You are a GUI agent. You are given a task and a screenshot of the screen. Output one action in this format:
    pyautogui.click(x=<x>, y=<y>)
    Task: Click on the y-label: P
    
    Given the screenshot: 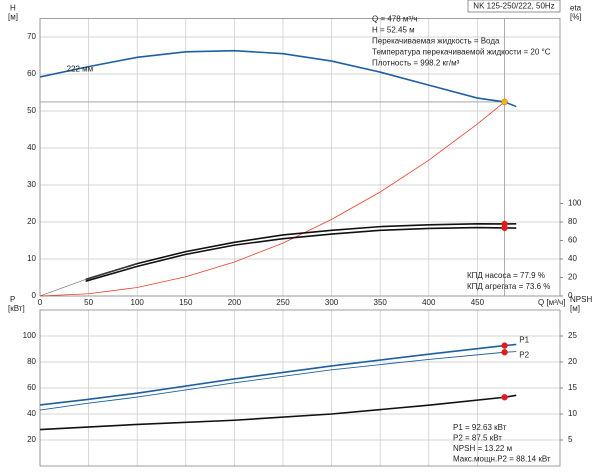 What is the action you would take?
    pyautogui.click(x=12, y=299)
    